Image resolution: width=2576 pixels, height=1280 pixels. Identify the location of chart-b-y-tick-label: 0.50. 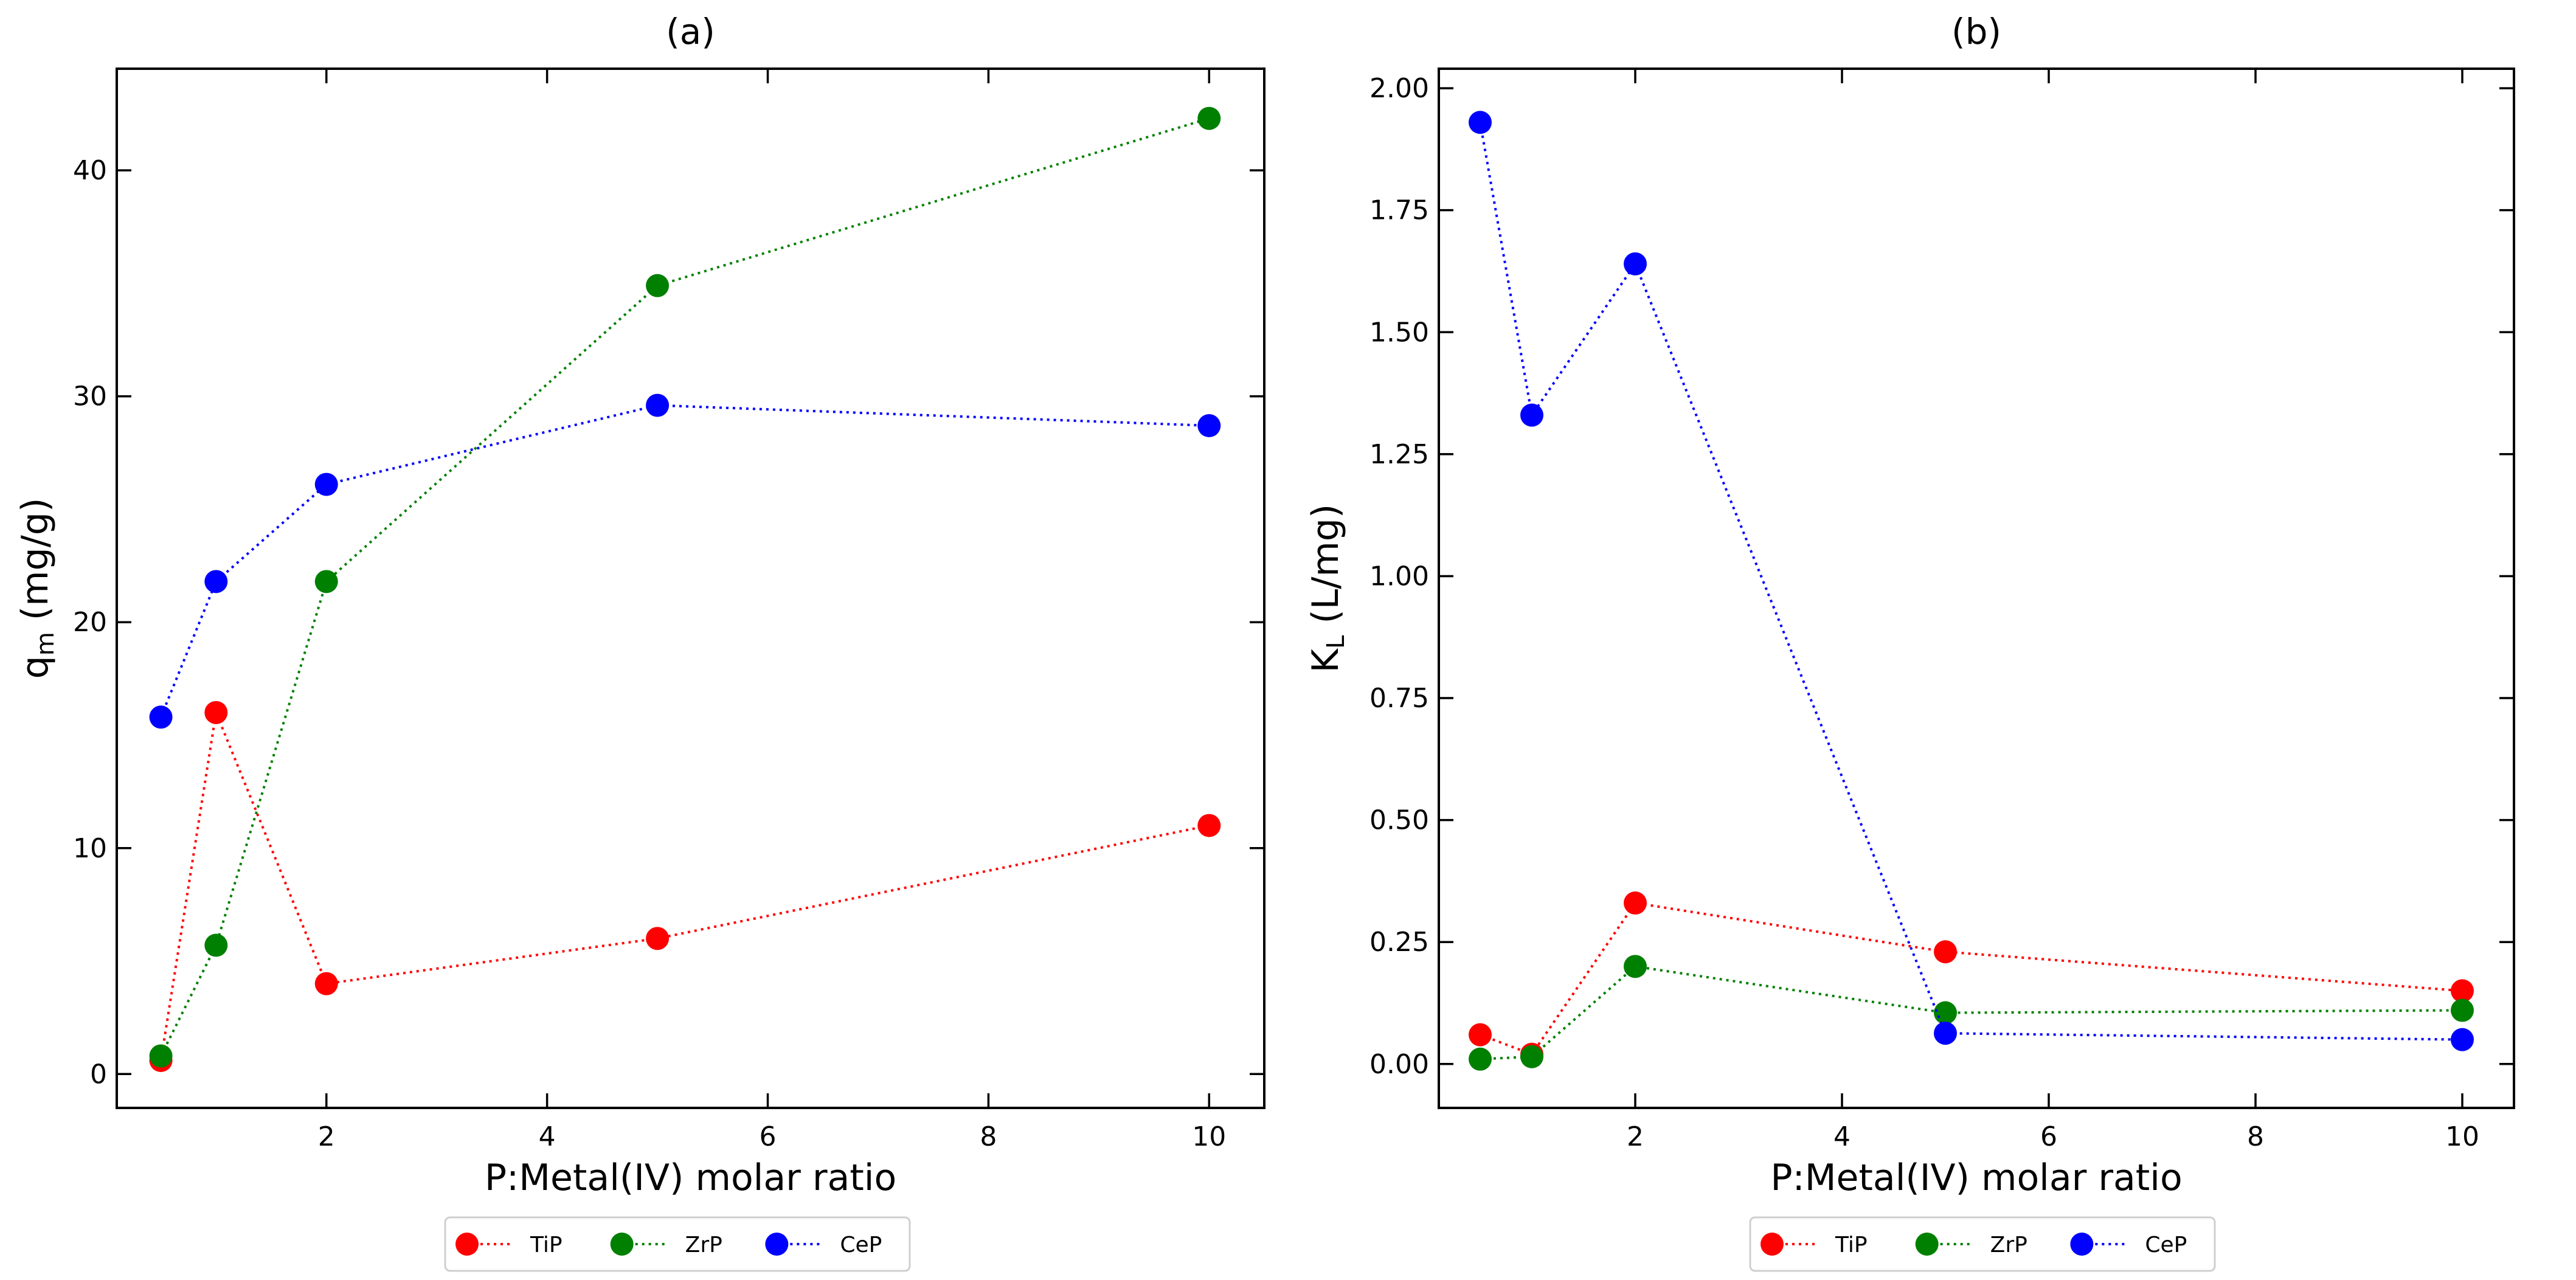
(1399, 820).